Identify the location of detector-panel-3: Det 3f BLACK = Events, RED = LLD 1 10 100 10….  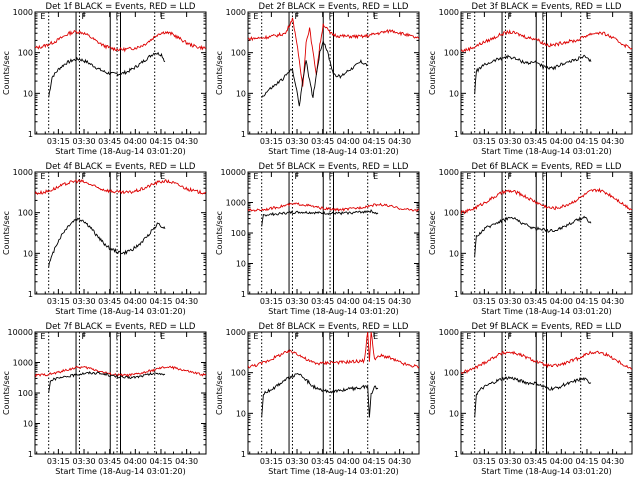
(532, 80).